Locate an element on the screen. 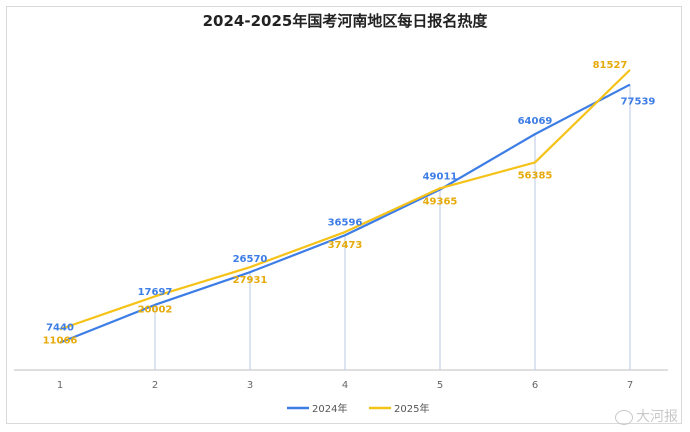 The image size is (690, 432). x-tick-label: 3 is located at coordinates (250, 385).